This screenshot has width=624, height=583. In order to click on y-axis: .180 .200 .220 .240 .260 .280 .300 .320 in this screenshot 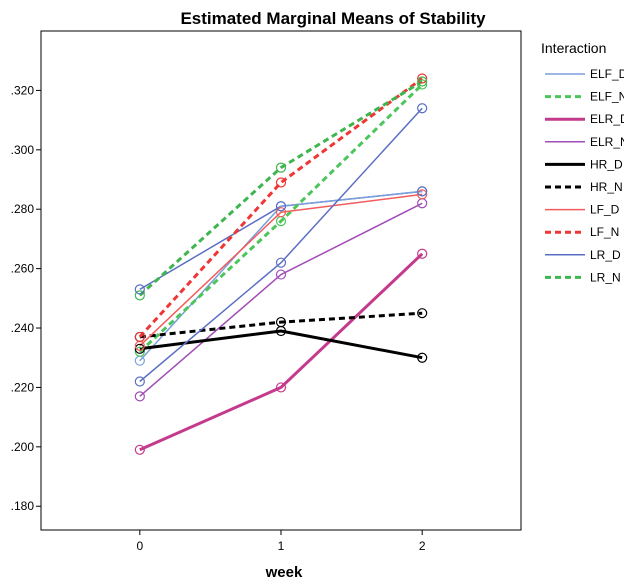, I will do `click(26, 298)`.